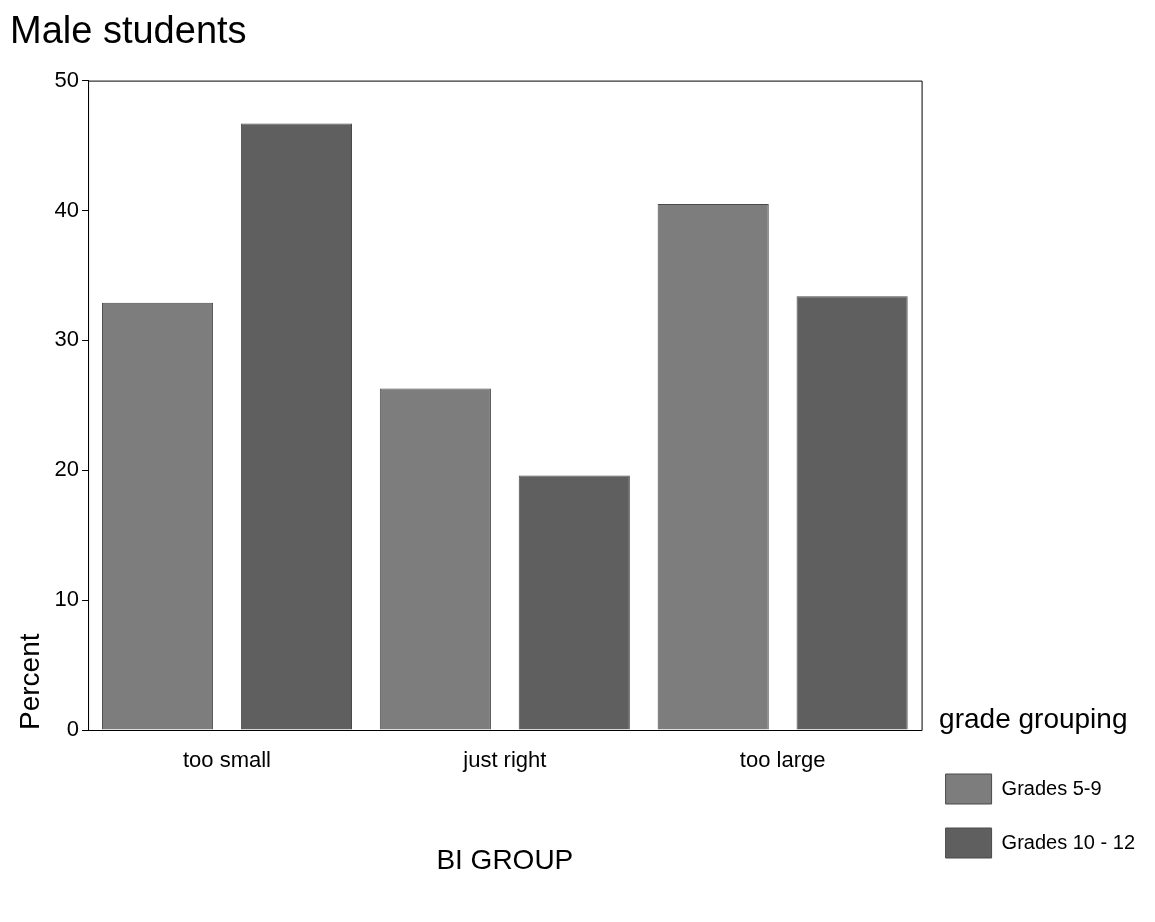  Describe the element at coordinates (227, 760) in the screenshot. I see `x-tick-label: too small` at that location.